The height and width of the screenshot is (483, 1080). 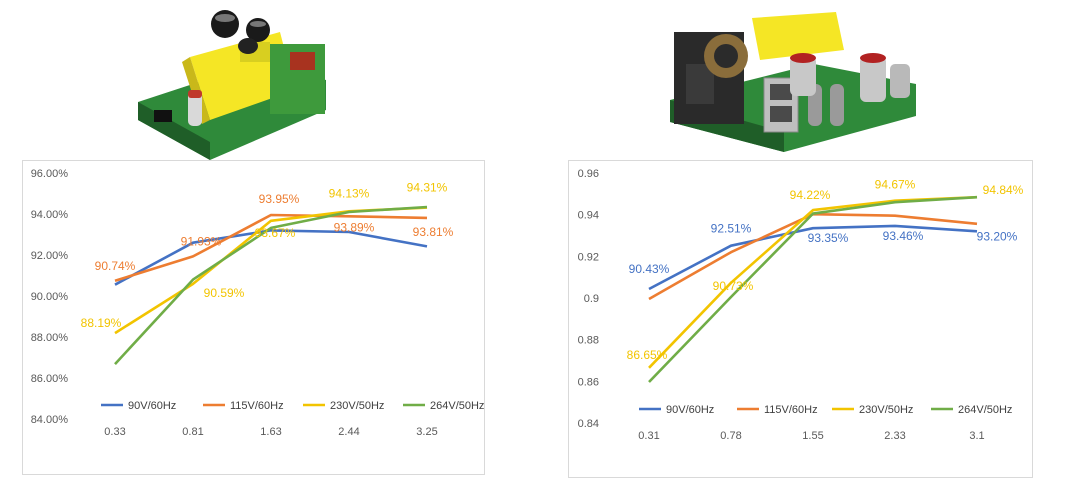 What do you see at coordinates (152, 406) in the screenshot?
I see `left-legend-label: 90V/60Hz` at bounding box center [152, 406].